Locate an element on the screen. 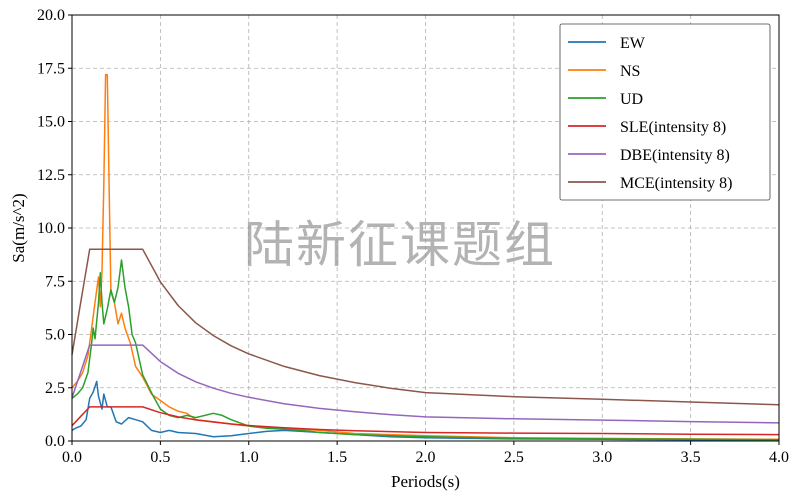  x-tick-label: 4.0 is located at coordinates (779, 457).